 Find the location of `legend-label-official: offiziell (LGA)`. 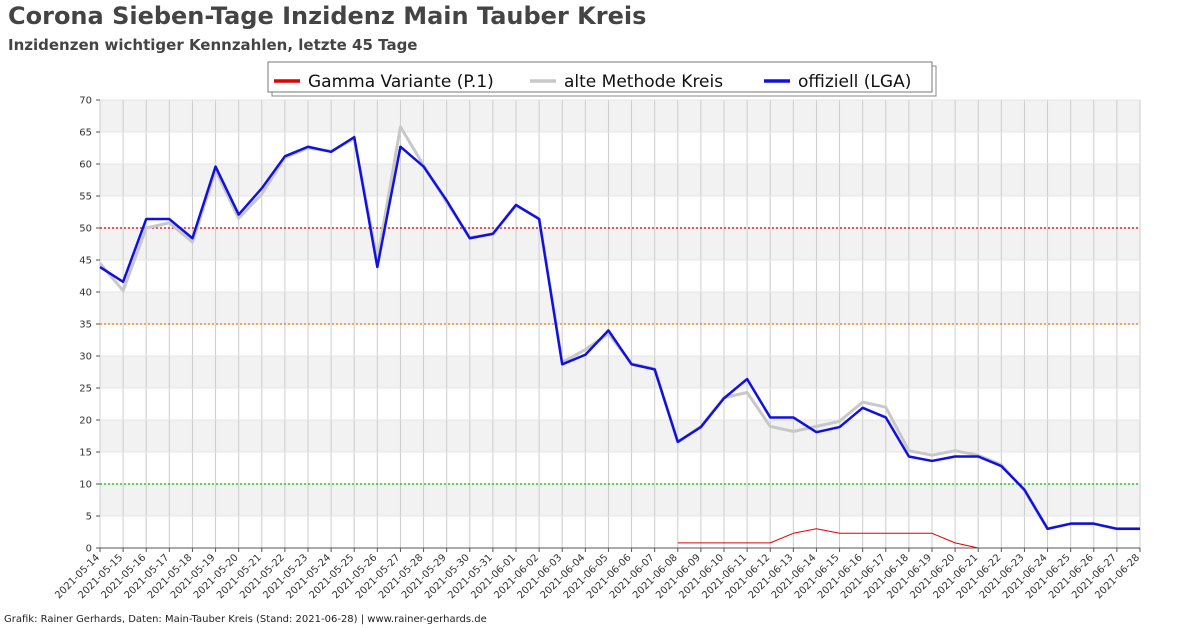

legend-label-official: offiziell (LGA) is located at coordinates (854, 82).